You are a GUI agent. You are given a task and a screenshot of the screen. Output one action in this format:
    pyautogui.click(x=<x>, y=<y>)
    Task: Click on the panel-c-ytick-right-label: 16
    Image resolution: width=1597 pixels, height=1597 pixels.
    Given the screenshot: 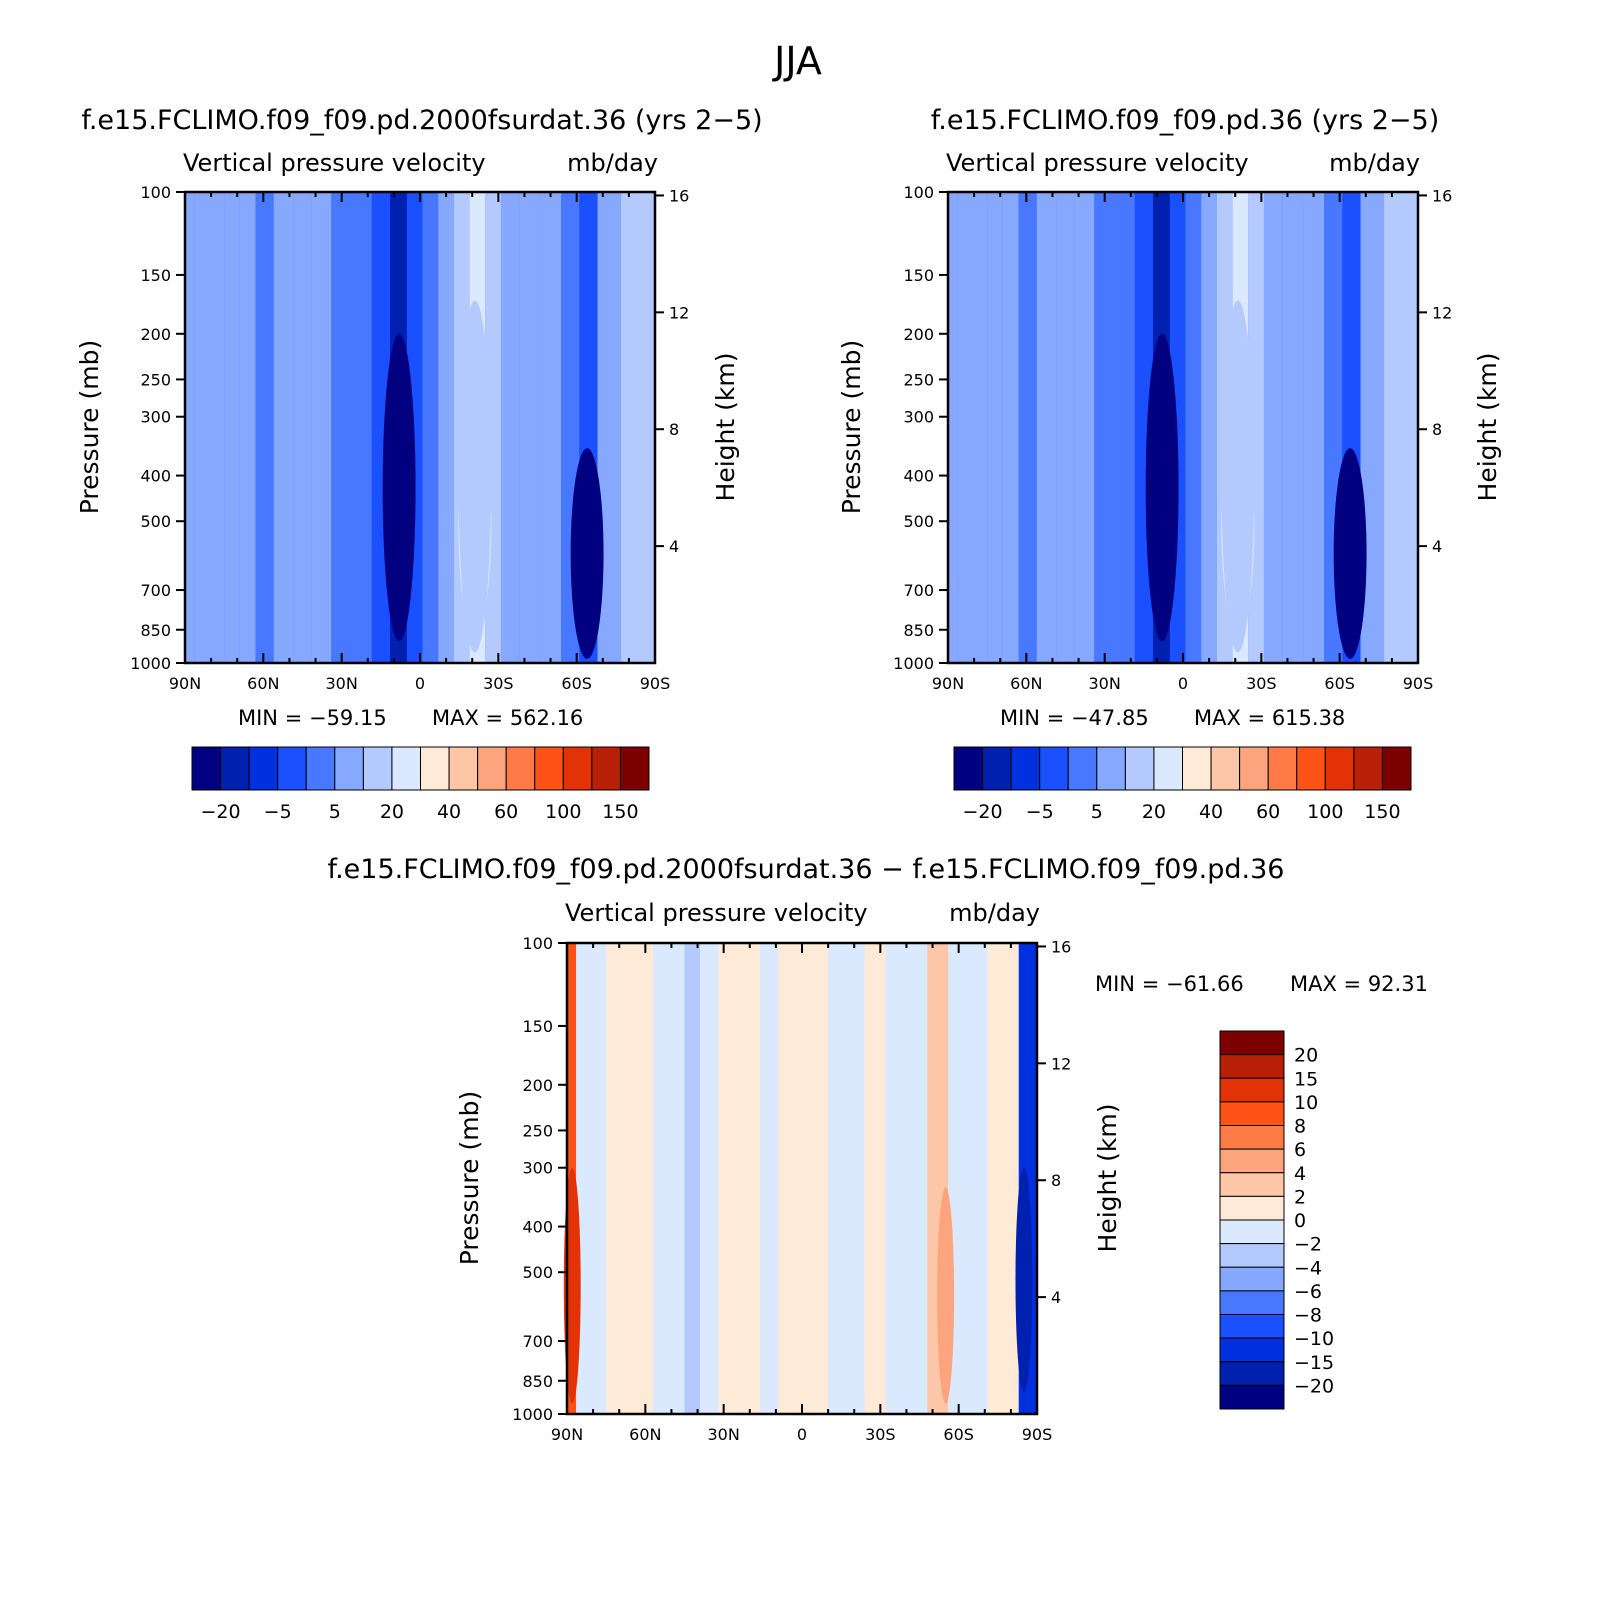 What is the action you would take?
    pyautogui.click(x=1061, y=946)
    